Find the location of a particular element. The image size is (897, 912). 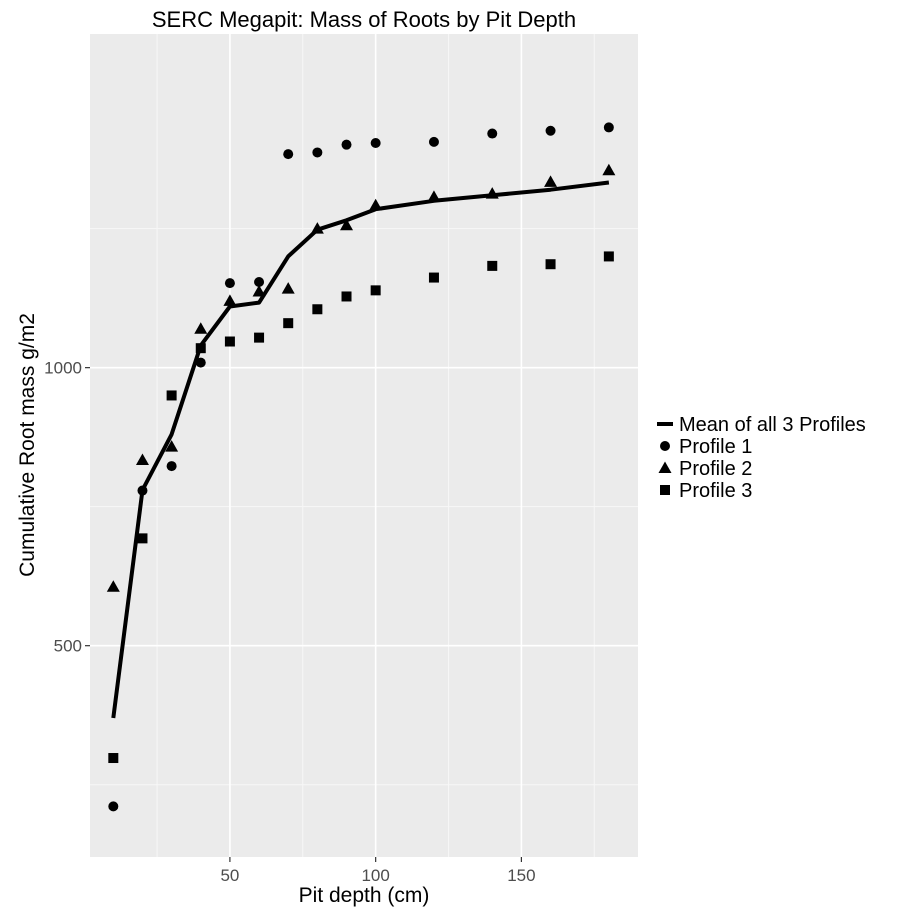

y-axis-title: Cumulative Root mass g/m2 is located at coordinates (27, 445).